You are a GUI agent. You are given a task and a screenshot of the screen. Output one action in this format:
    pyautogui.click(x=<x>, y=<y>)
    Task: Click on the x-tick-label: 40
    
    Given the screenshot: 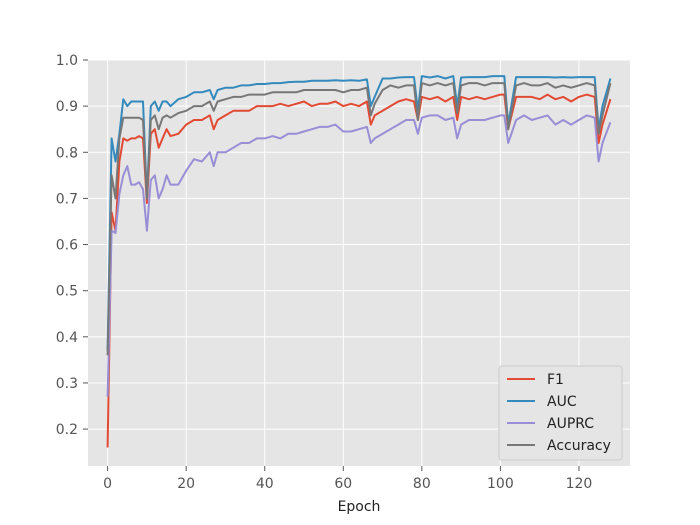 What is the action you would take?
    pyautogui.click(x=265, y=484)
    